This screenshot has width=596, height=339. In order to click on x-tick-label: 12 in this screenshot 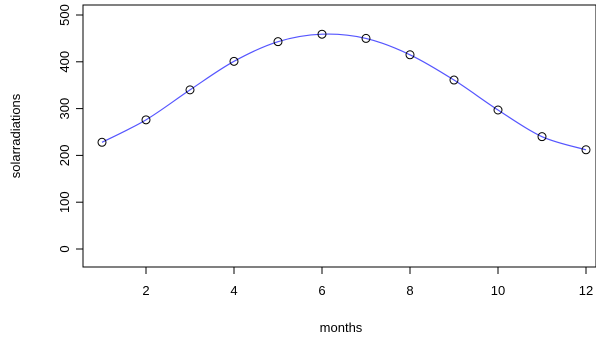, I will do `click(586, 290)`.